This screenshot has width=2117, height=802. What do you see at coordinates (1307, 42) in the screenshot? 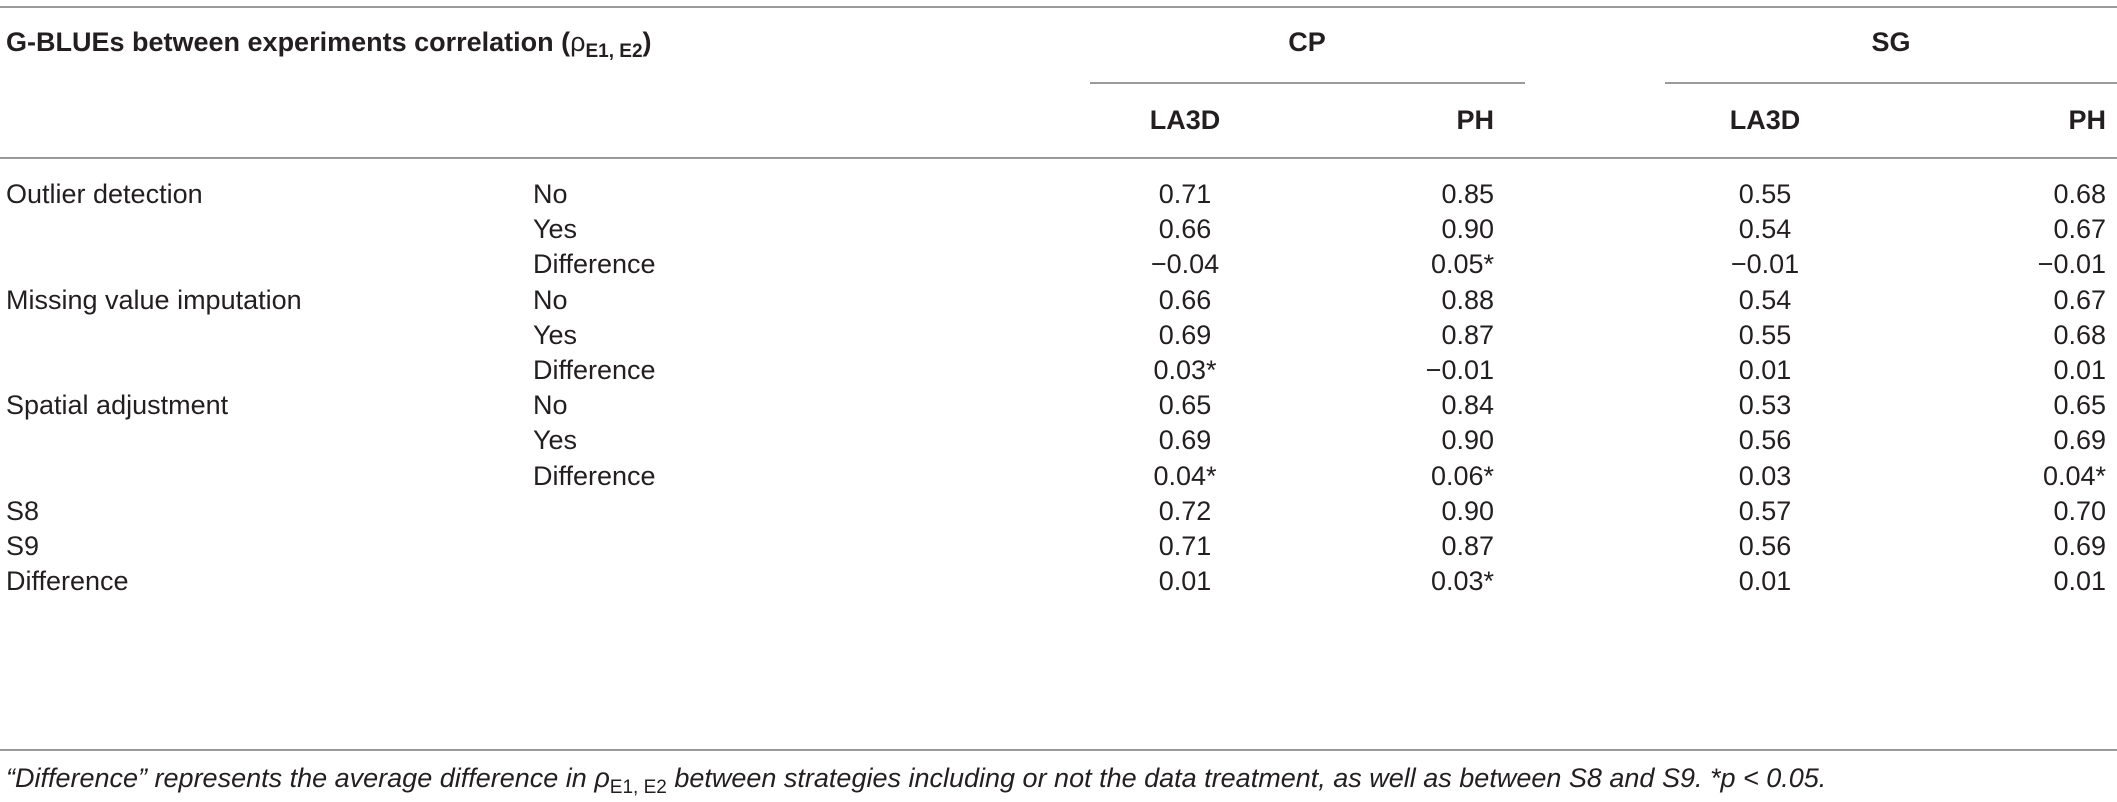
I see `group-header-cp: CP` at bounding box center [1307, 42].